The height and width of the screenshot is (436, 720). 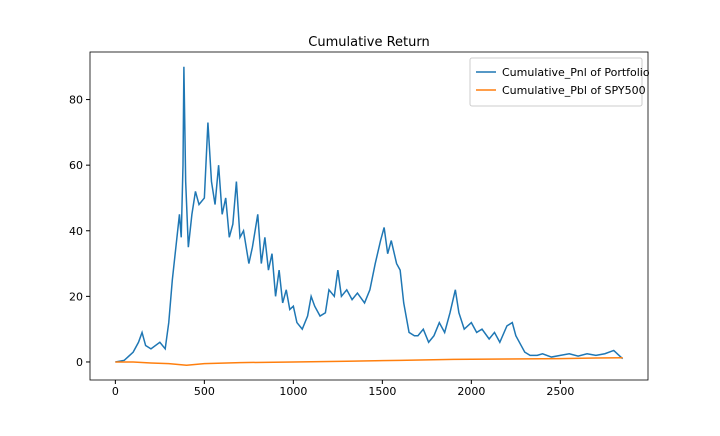 What do you see at coordinates (576, 72) in the screenshot?
I see `legend-label: Cumulative_Pnl of Portfolio` at bounding box center [576, 72].